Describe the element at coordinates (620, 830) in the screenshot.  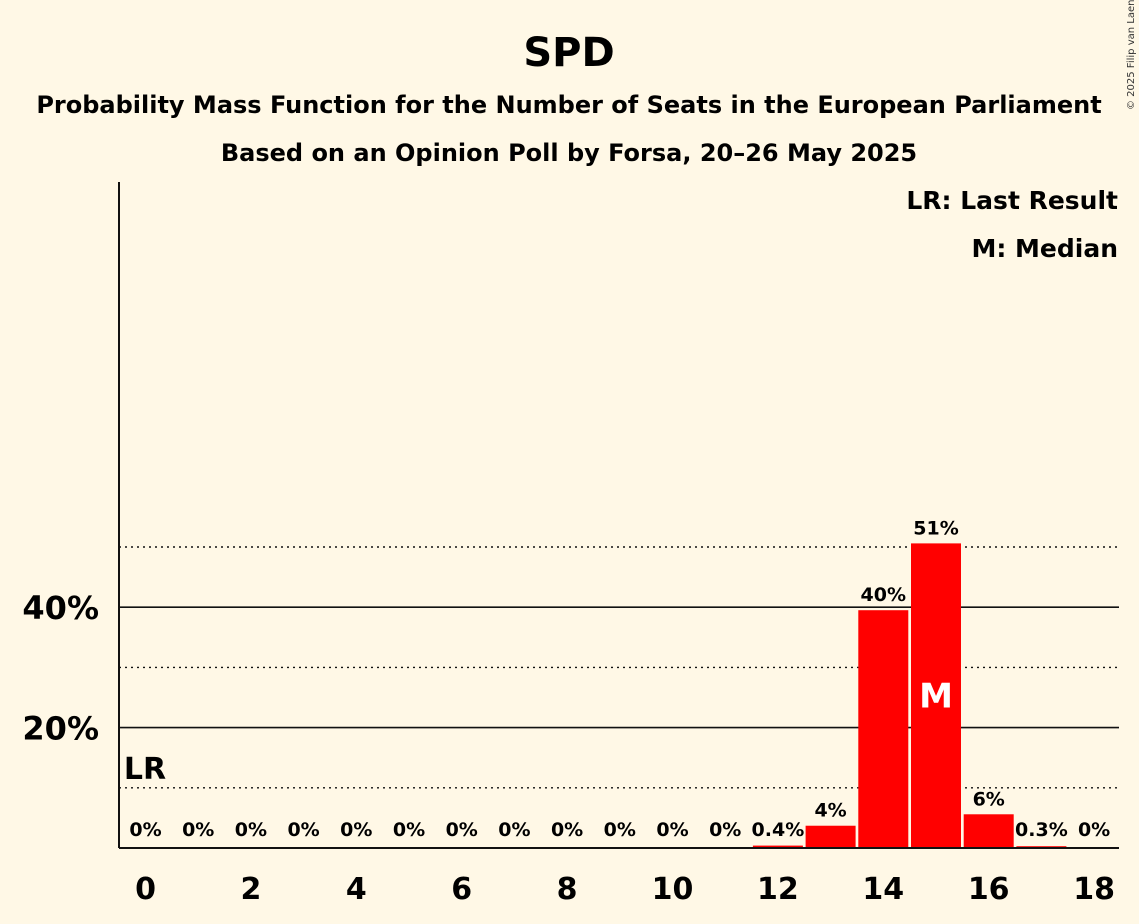
I see `data-label-9: 0%` at that location.